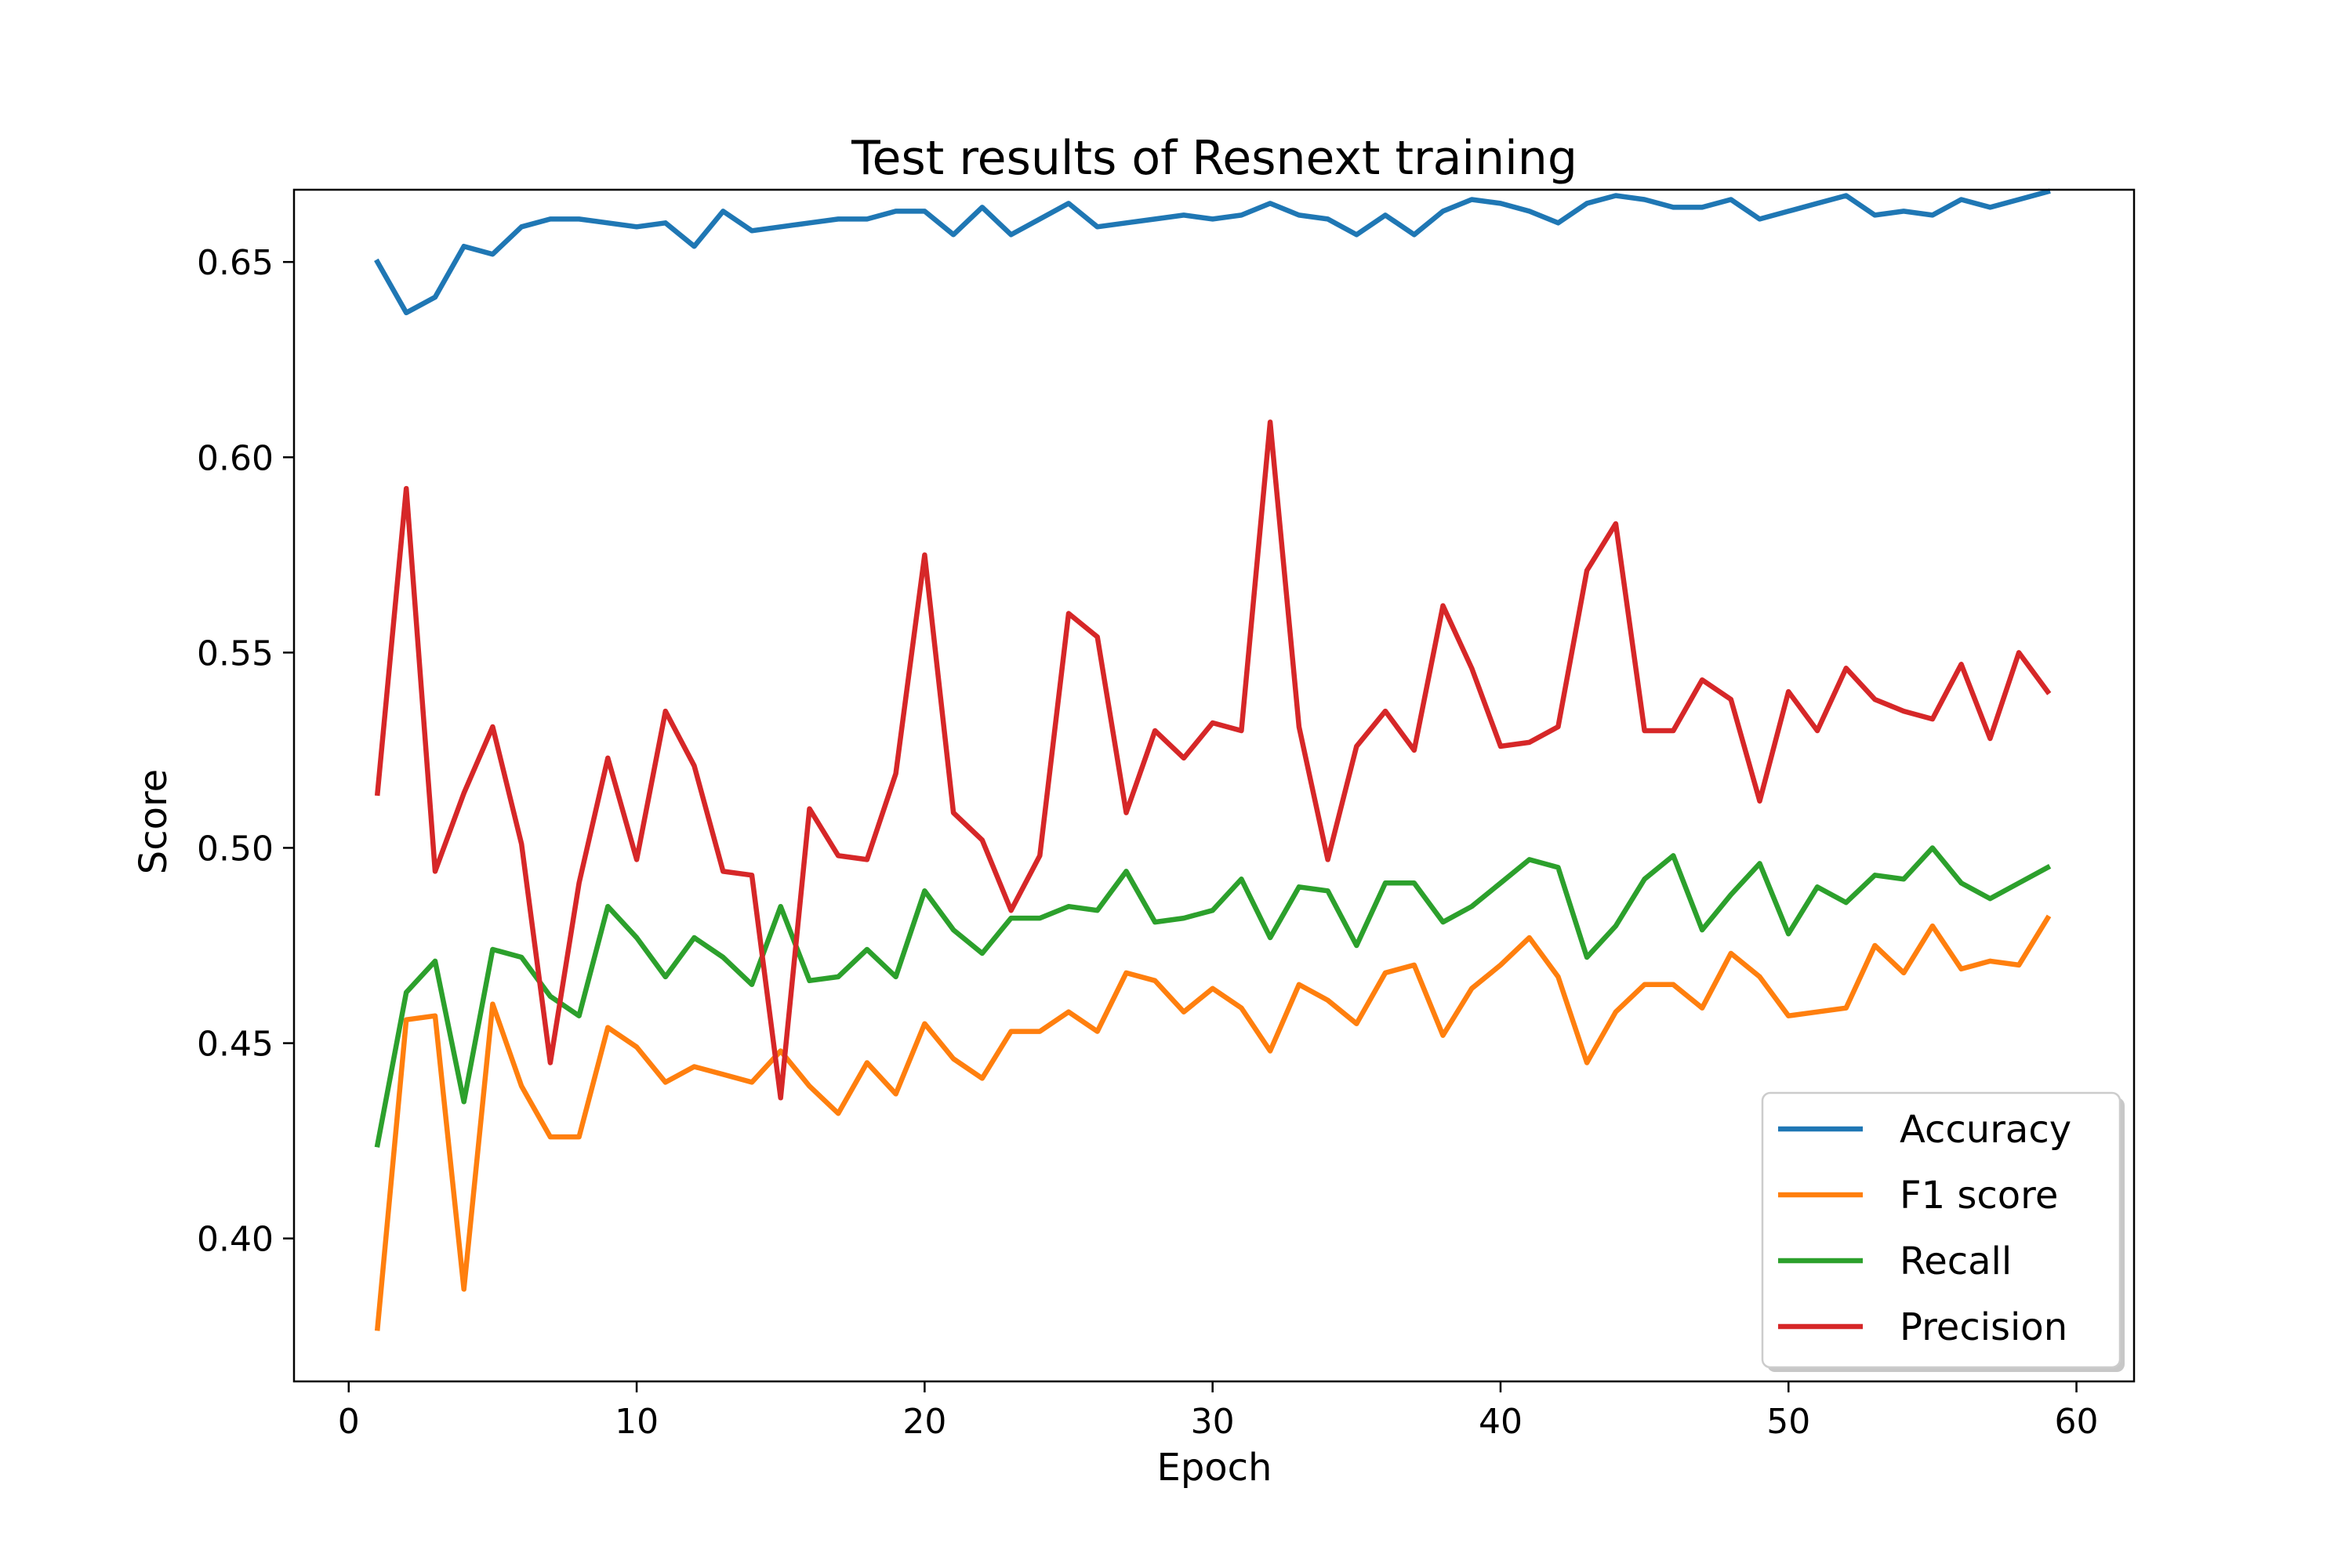  I want to click on x-tick-label: 60, so click(2077, 1422).